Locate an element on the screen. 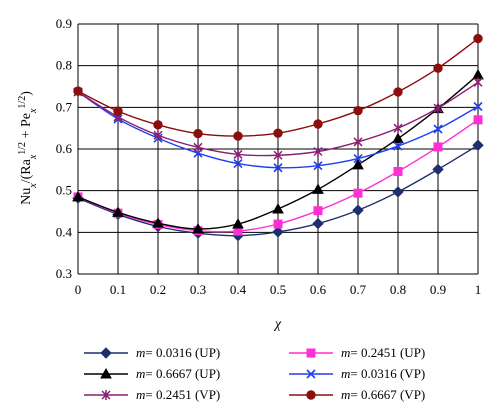 This screenshot has width=500, height=418. x-tick-label: 1 is located at coordinates (478, 289).